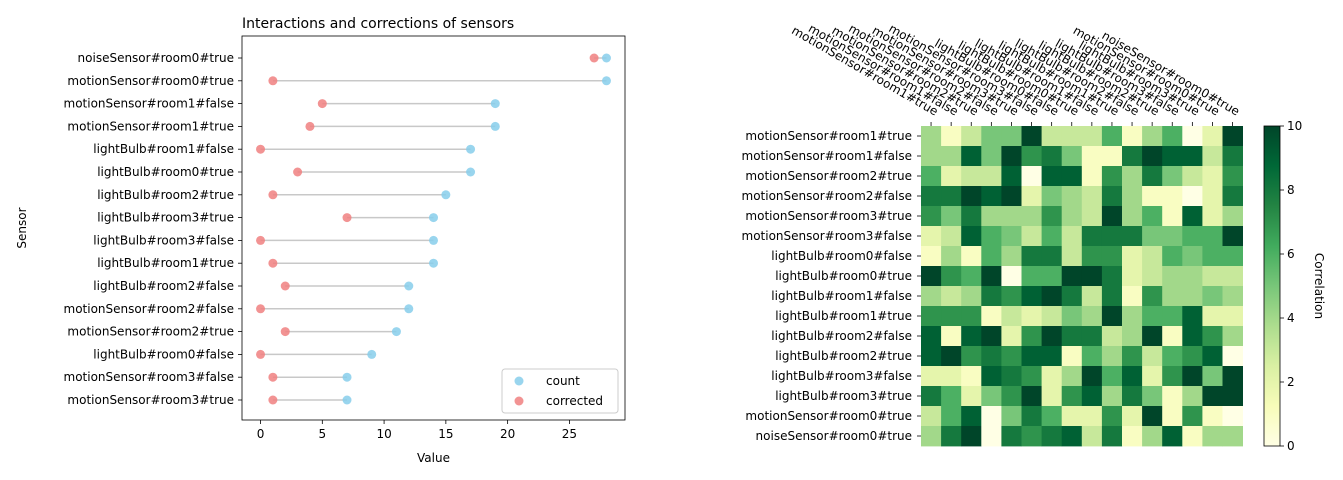 This screenshot has width=1343, height=480. What do you see at coordinates (417, 430) in the screenshot?
I see `x-axis-ticks: 0 5 10 15 20 25` at bounding box center [417, 430].